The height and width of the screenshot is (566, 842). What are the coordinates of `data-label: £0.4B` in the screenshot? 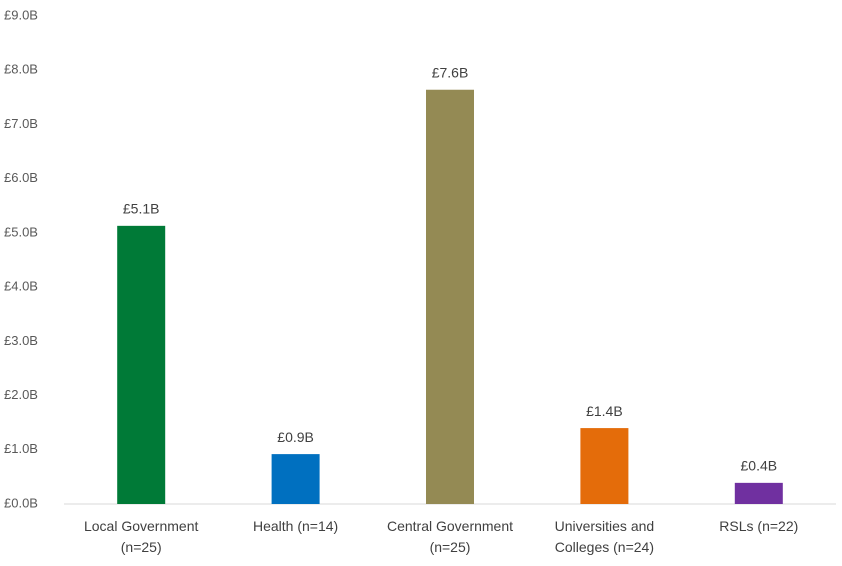 It's located at (759, 466).